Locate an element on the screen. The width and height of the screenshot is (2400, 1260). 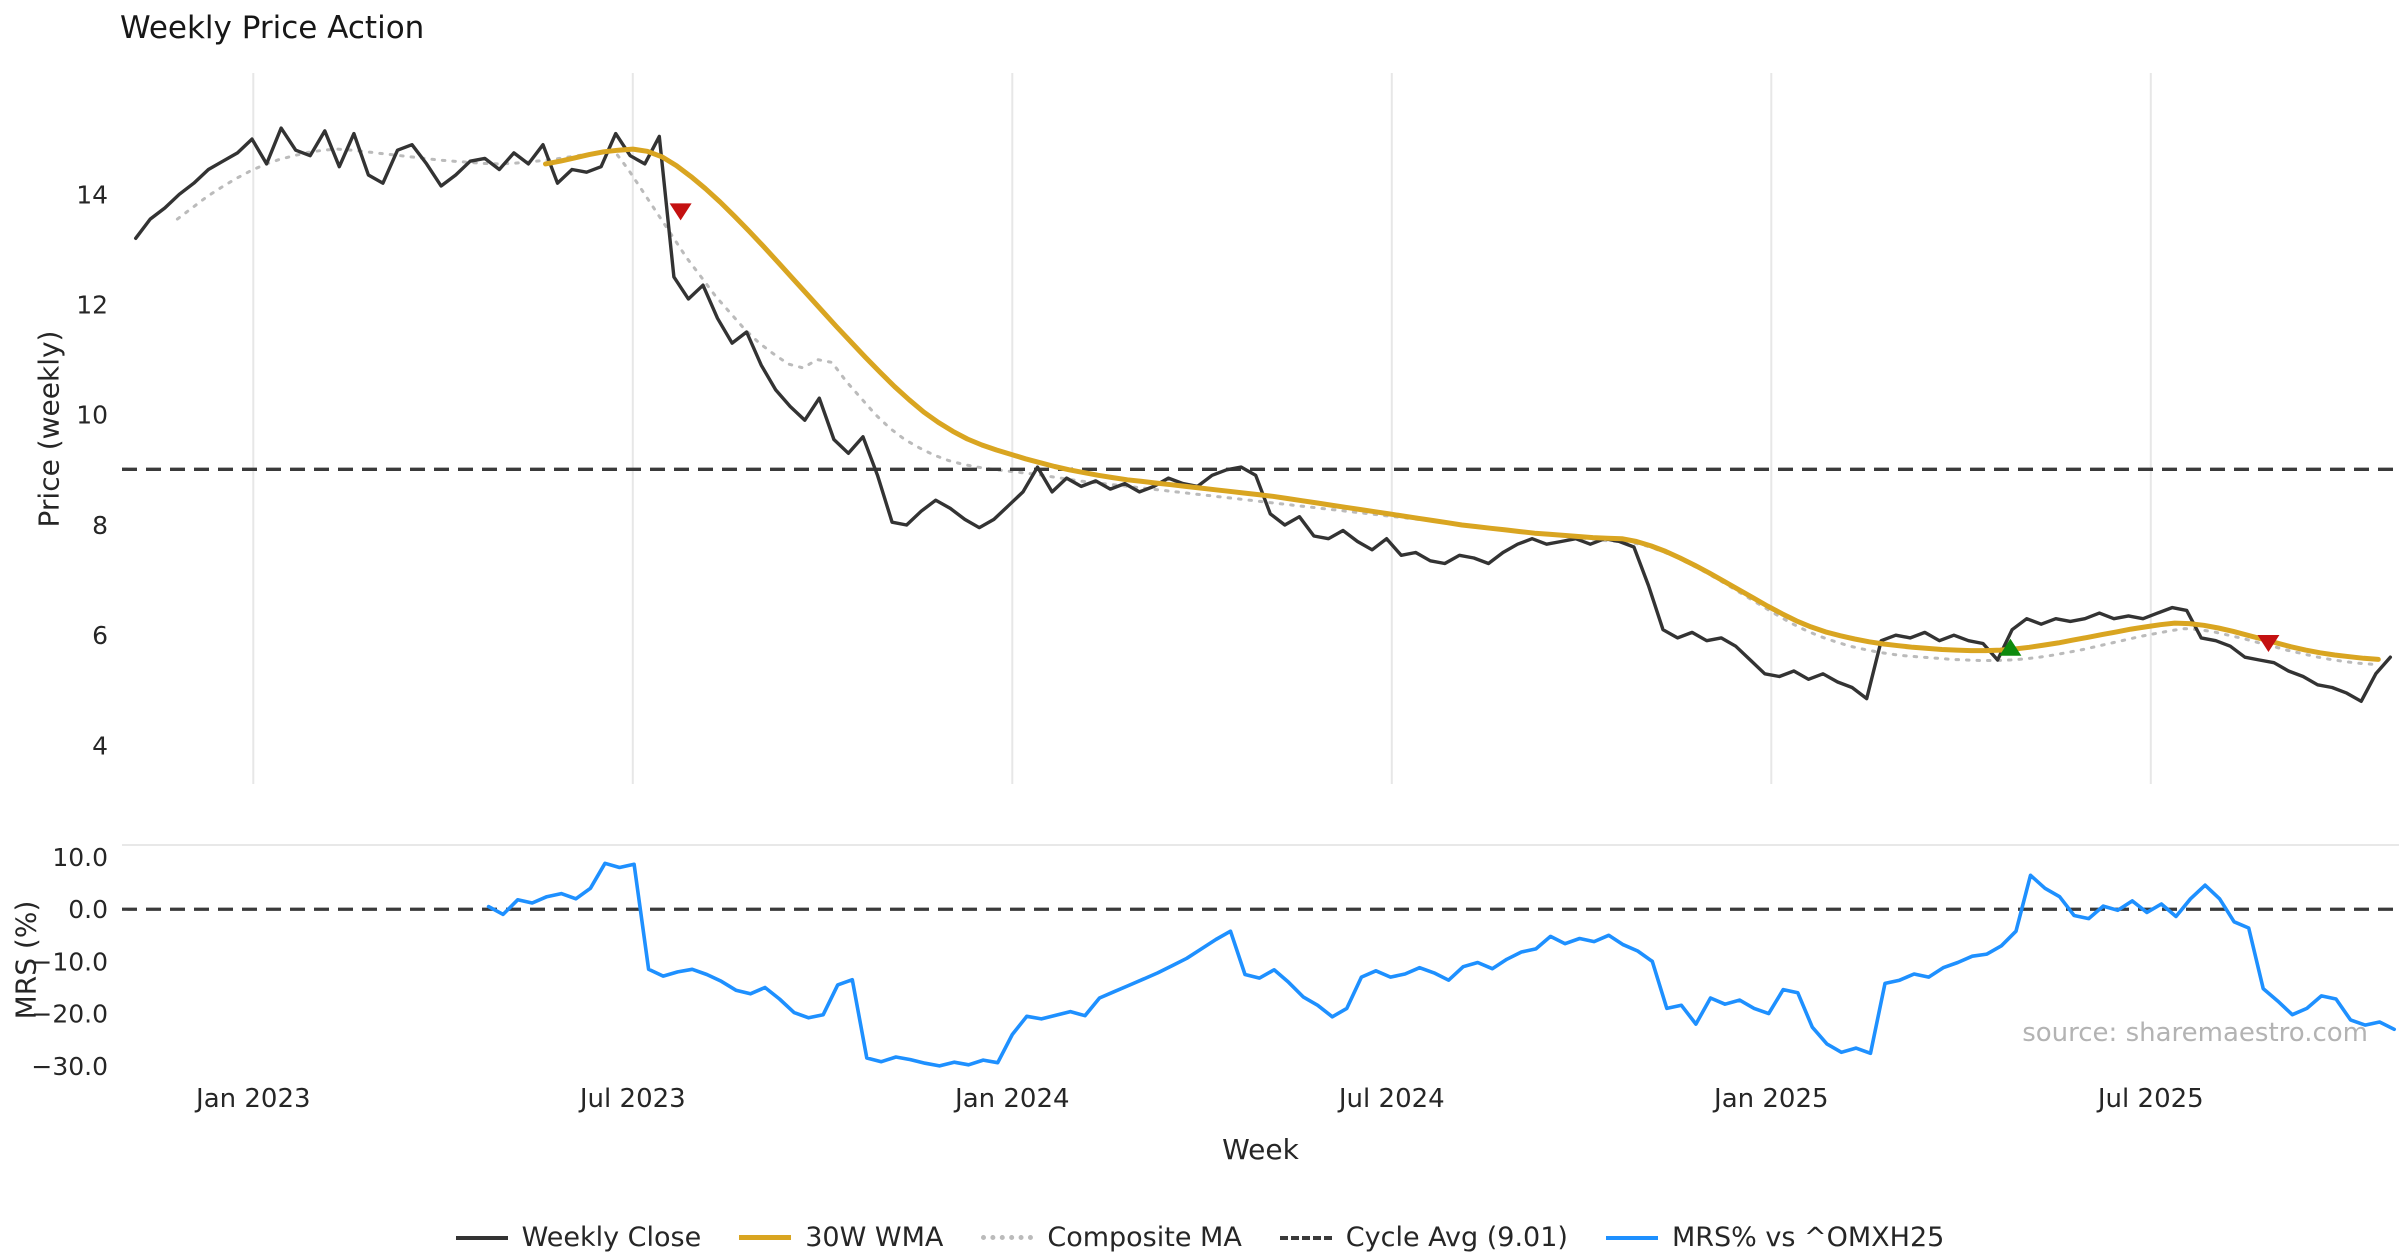
legend-label: MRS% vs ^OMXH25 is located at coordinates (1808, 1237).